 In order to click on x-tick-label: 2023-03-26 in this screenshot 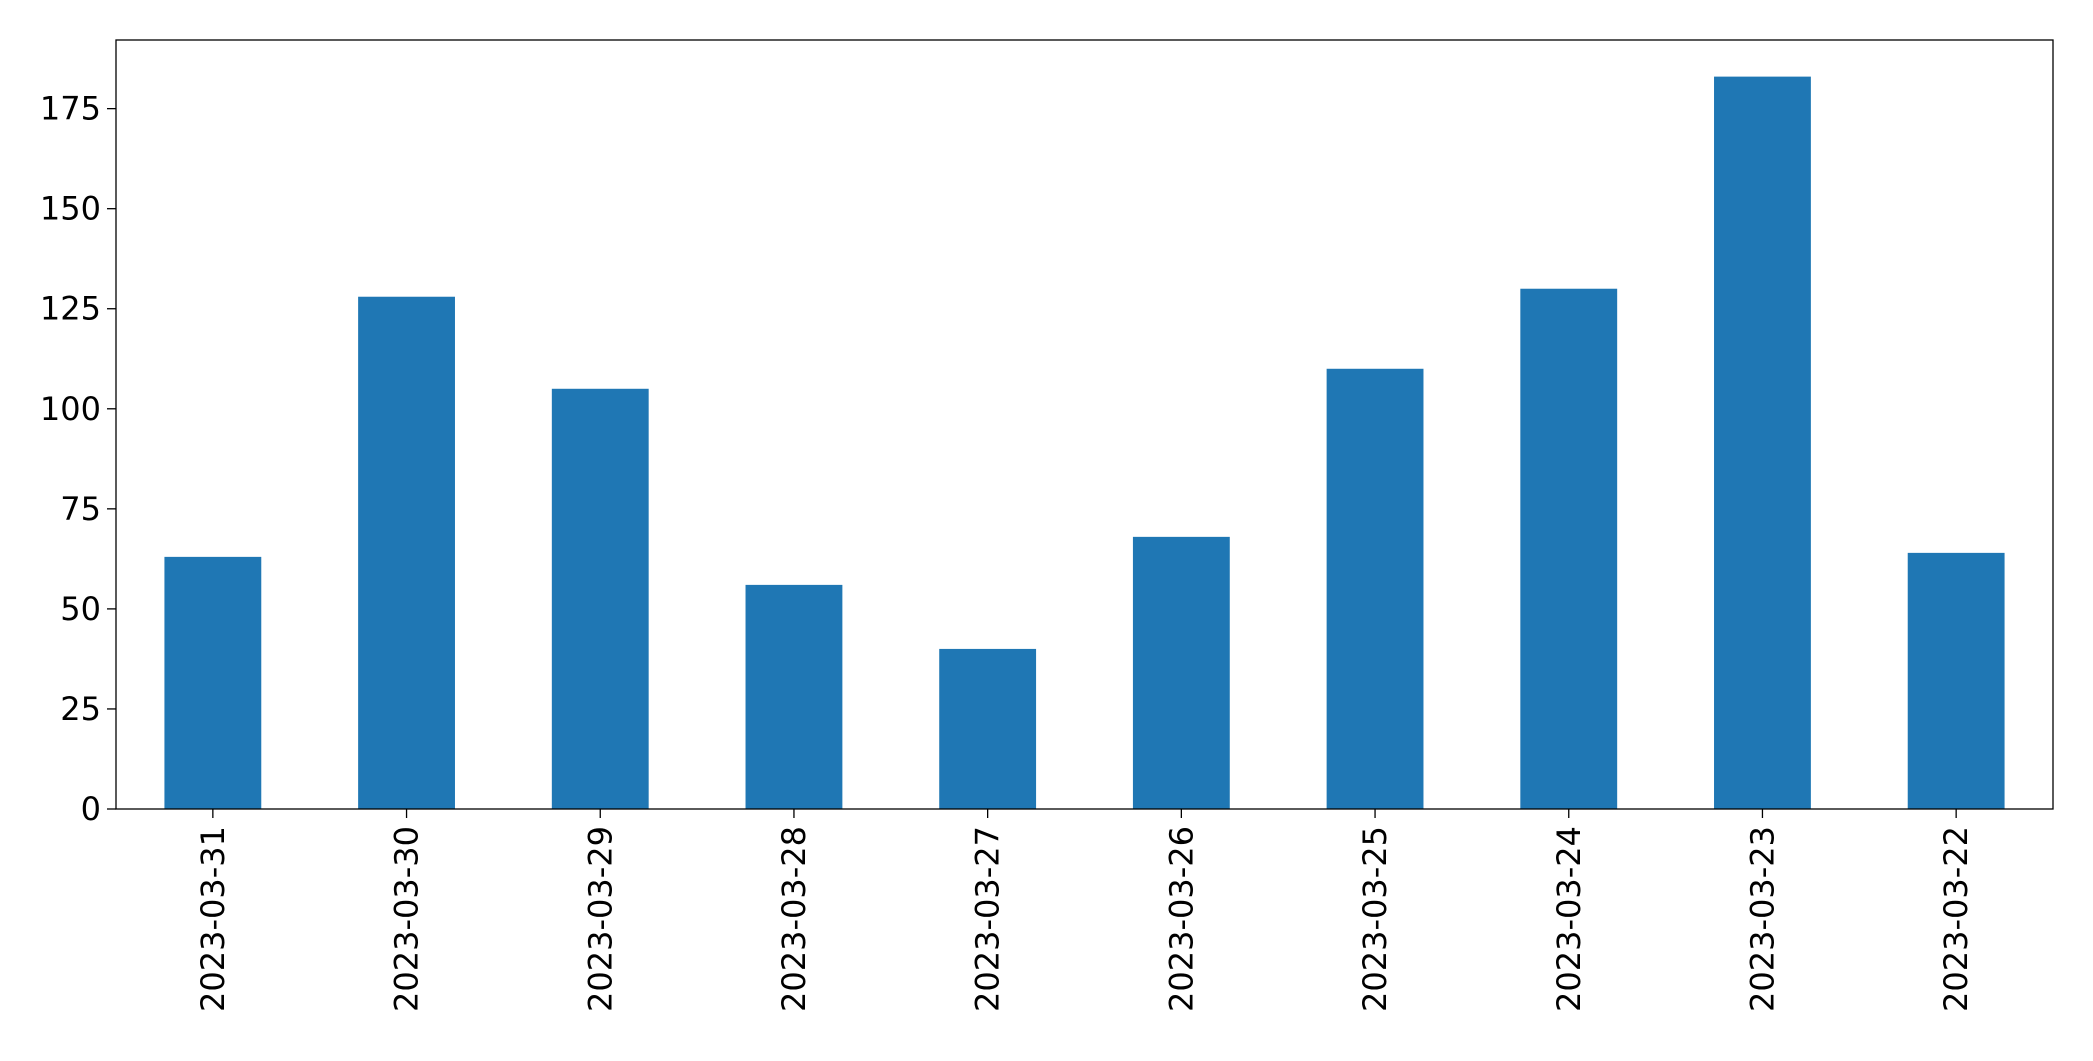, I will do `click(1181, 919)`.